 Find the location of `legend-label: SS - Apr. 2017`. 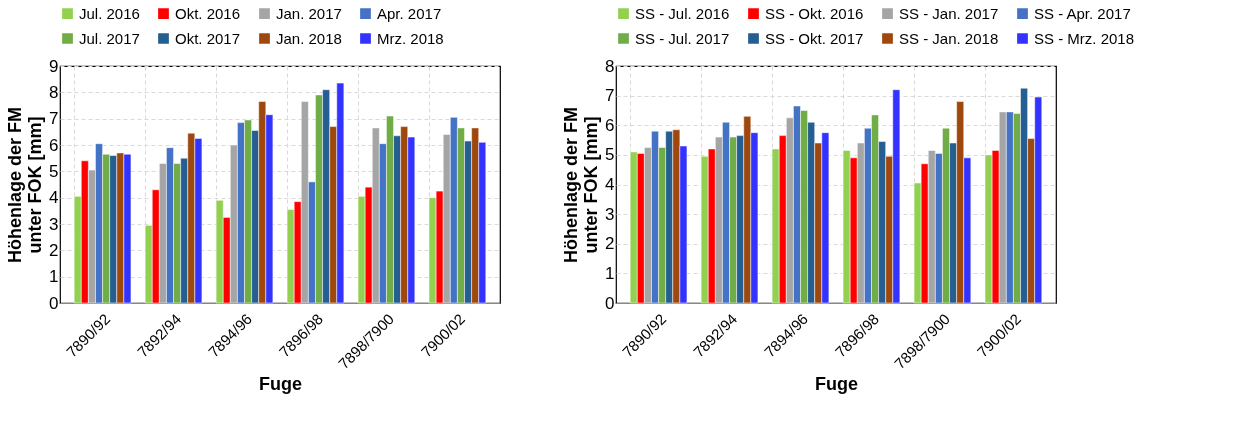

legend-label: SS - Apr. 2017 is located at coordinates (1082, 13).